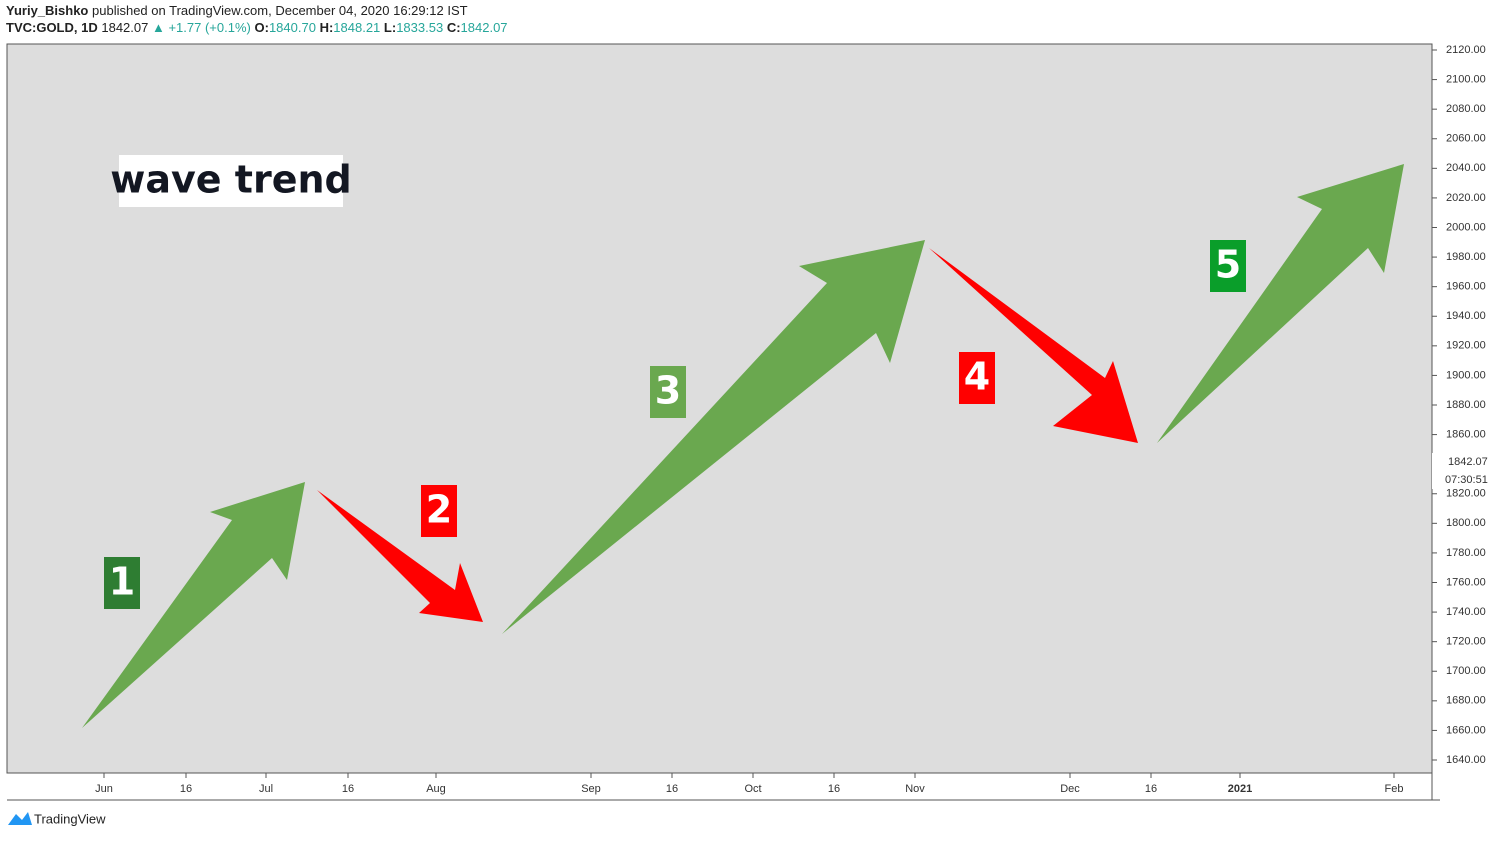 The height and width of the screenshot is (843, 1508). What do you see at coordinates (1466, 50) in the screenshot?
I see `price-tick-label: 2120.00` at bounding box center [1466, 50].